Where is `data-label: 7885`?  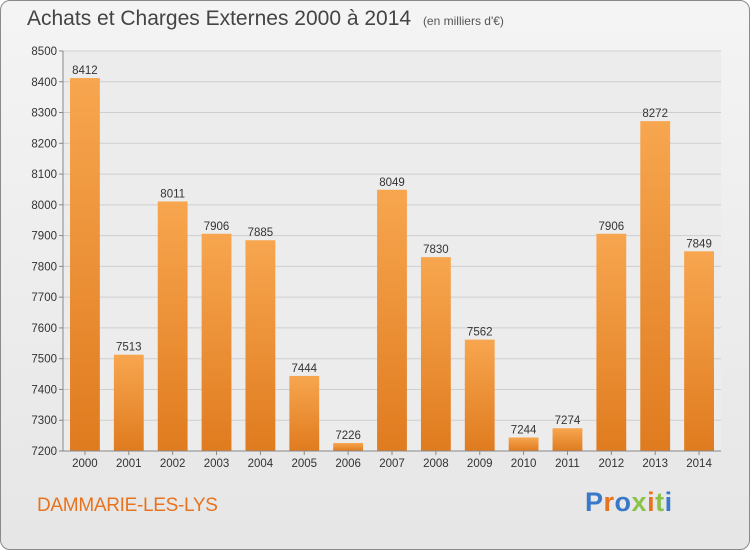
data-label: 7885 is located at coordinates (261, 233).